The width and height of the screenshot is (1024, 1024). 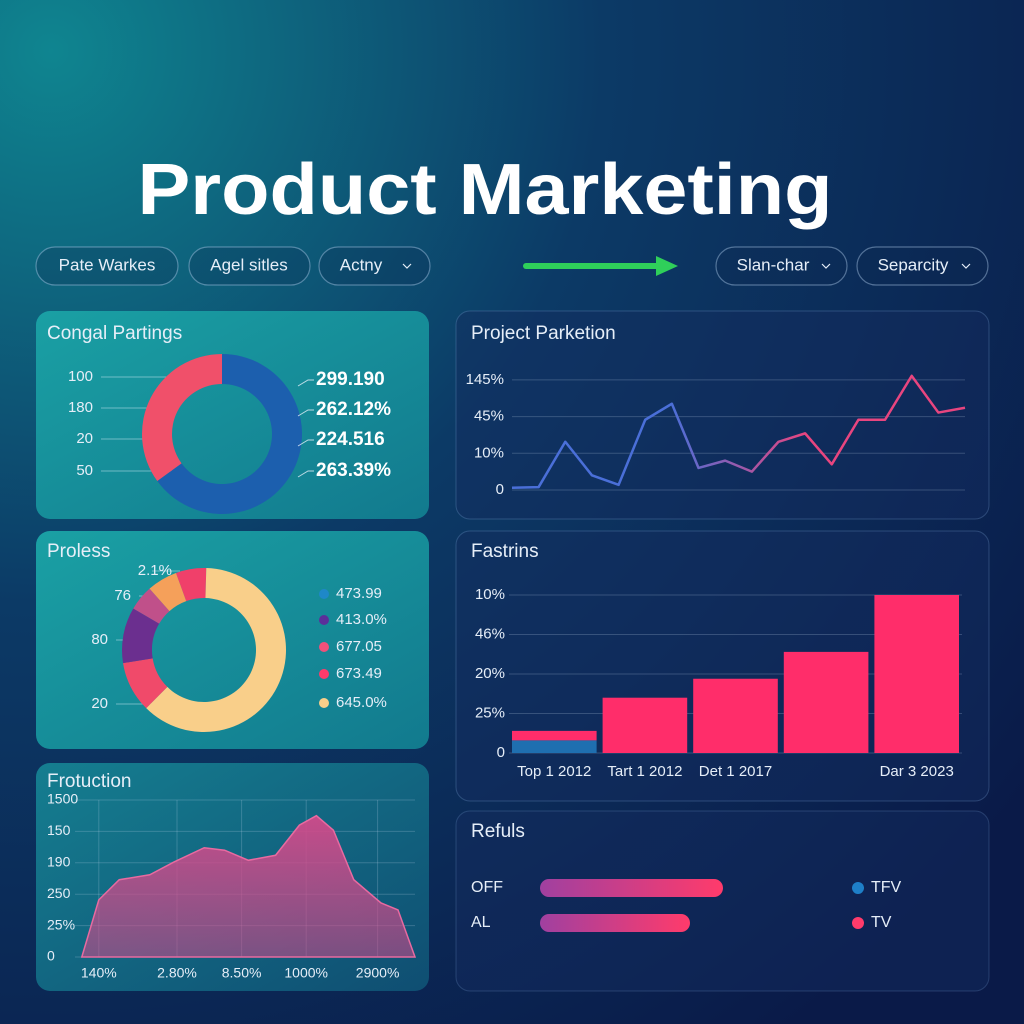 I want to click on x-tick-label: Det 1 2017, so click(x=735, y=771).